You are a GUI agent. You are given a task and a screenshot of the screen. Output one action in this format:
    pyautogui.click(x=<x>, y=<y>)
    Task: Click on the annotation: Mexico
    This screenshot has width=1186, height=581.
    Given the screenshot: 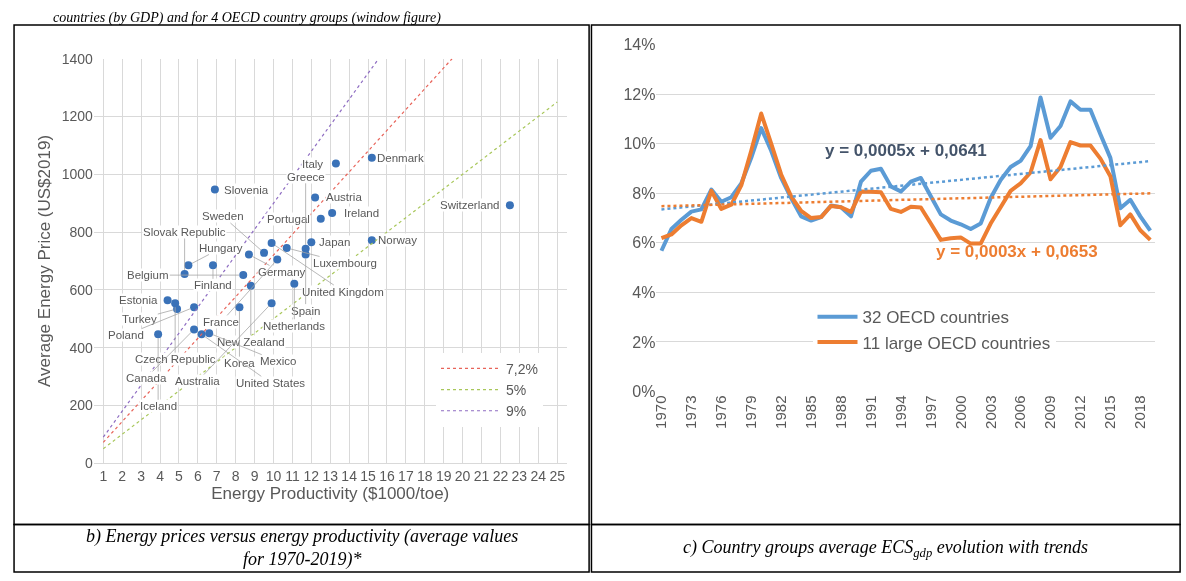 What is the action you would take?
    pyautogui.click(x=278, y=361)
    